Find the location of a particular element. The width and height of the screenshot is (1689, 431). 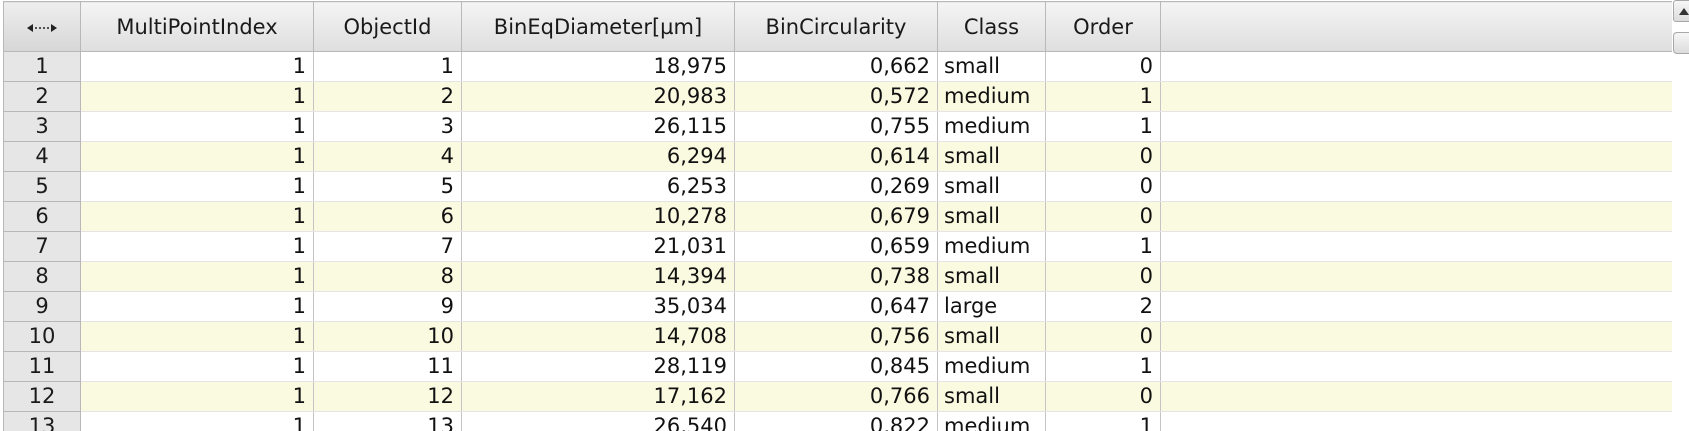

column-header-bincircularity: BinCircularity is located at coordinates (836, 26).